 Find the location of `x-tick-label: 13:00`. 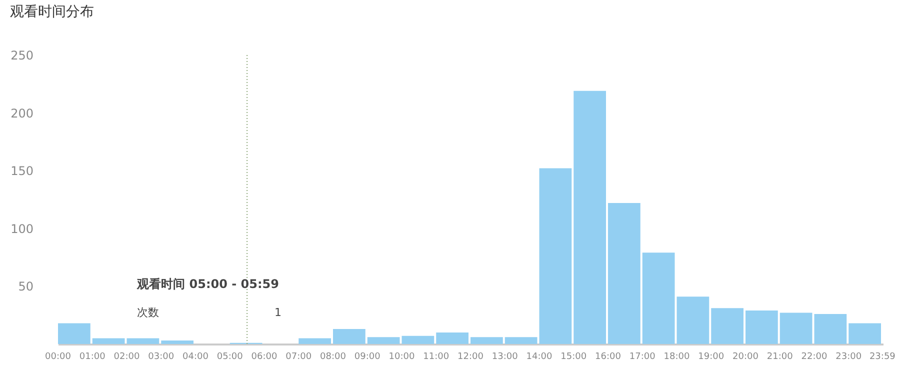

x-tick-label: 13:00 is located at coordinates (505, 357).